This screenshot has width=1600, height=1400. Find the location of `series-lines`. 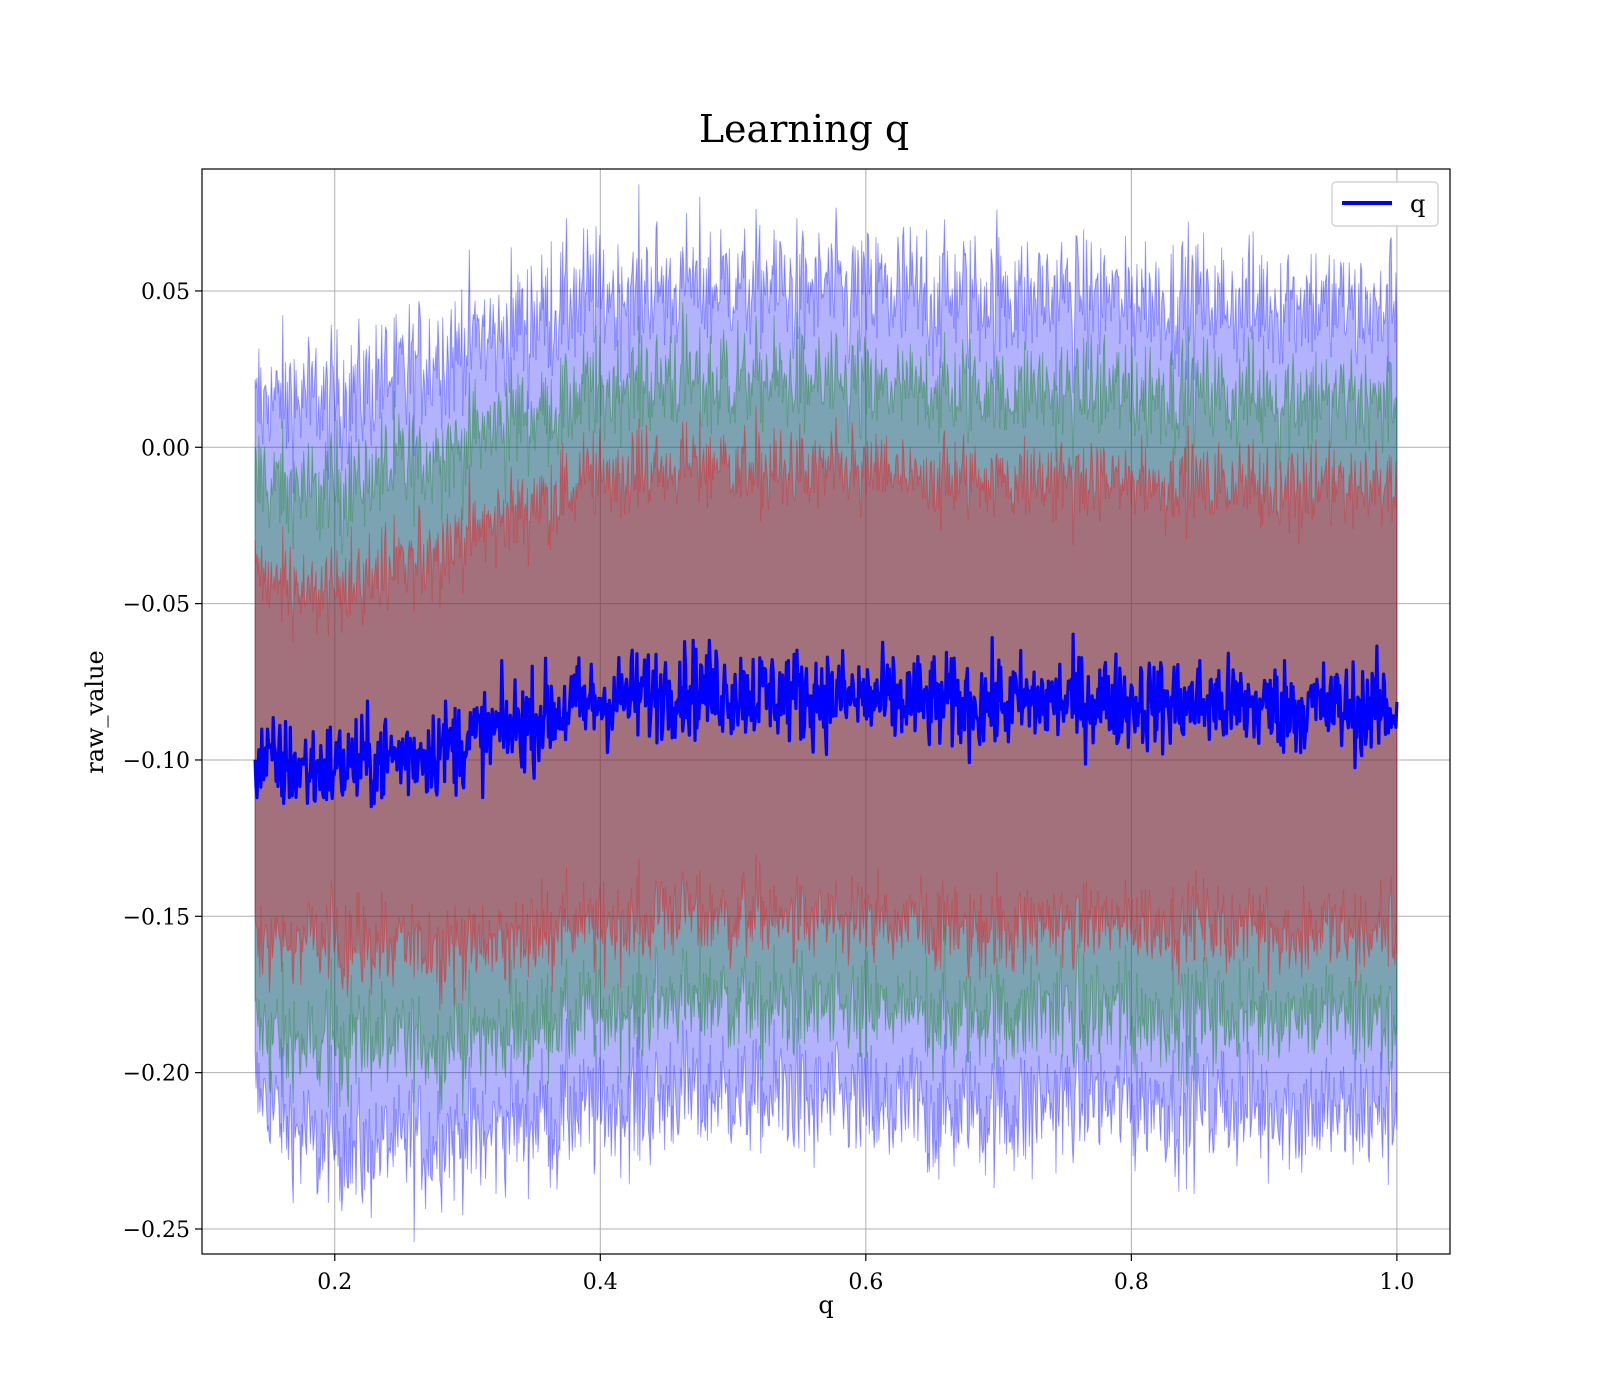

series-lines is located at coordinates (826, 720).